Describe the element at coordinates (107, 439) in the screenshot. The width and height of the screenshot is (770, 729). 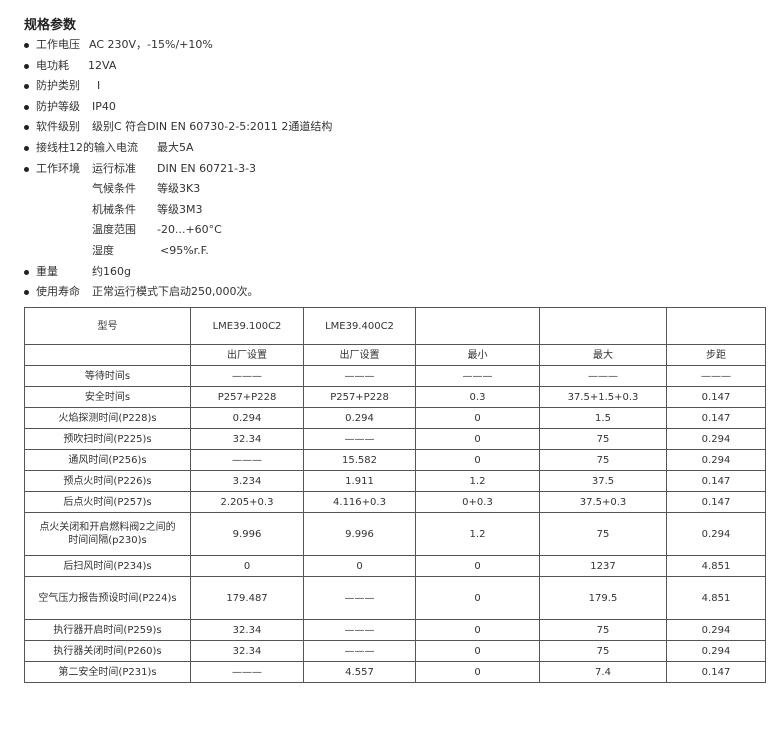
I see `table-cell: 预吹扫时间(P225)s` at that location.